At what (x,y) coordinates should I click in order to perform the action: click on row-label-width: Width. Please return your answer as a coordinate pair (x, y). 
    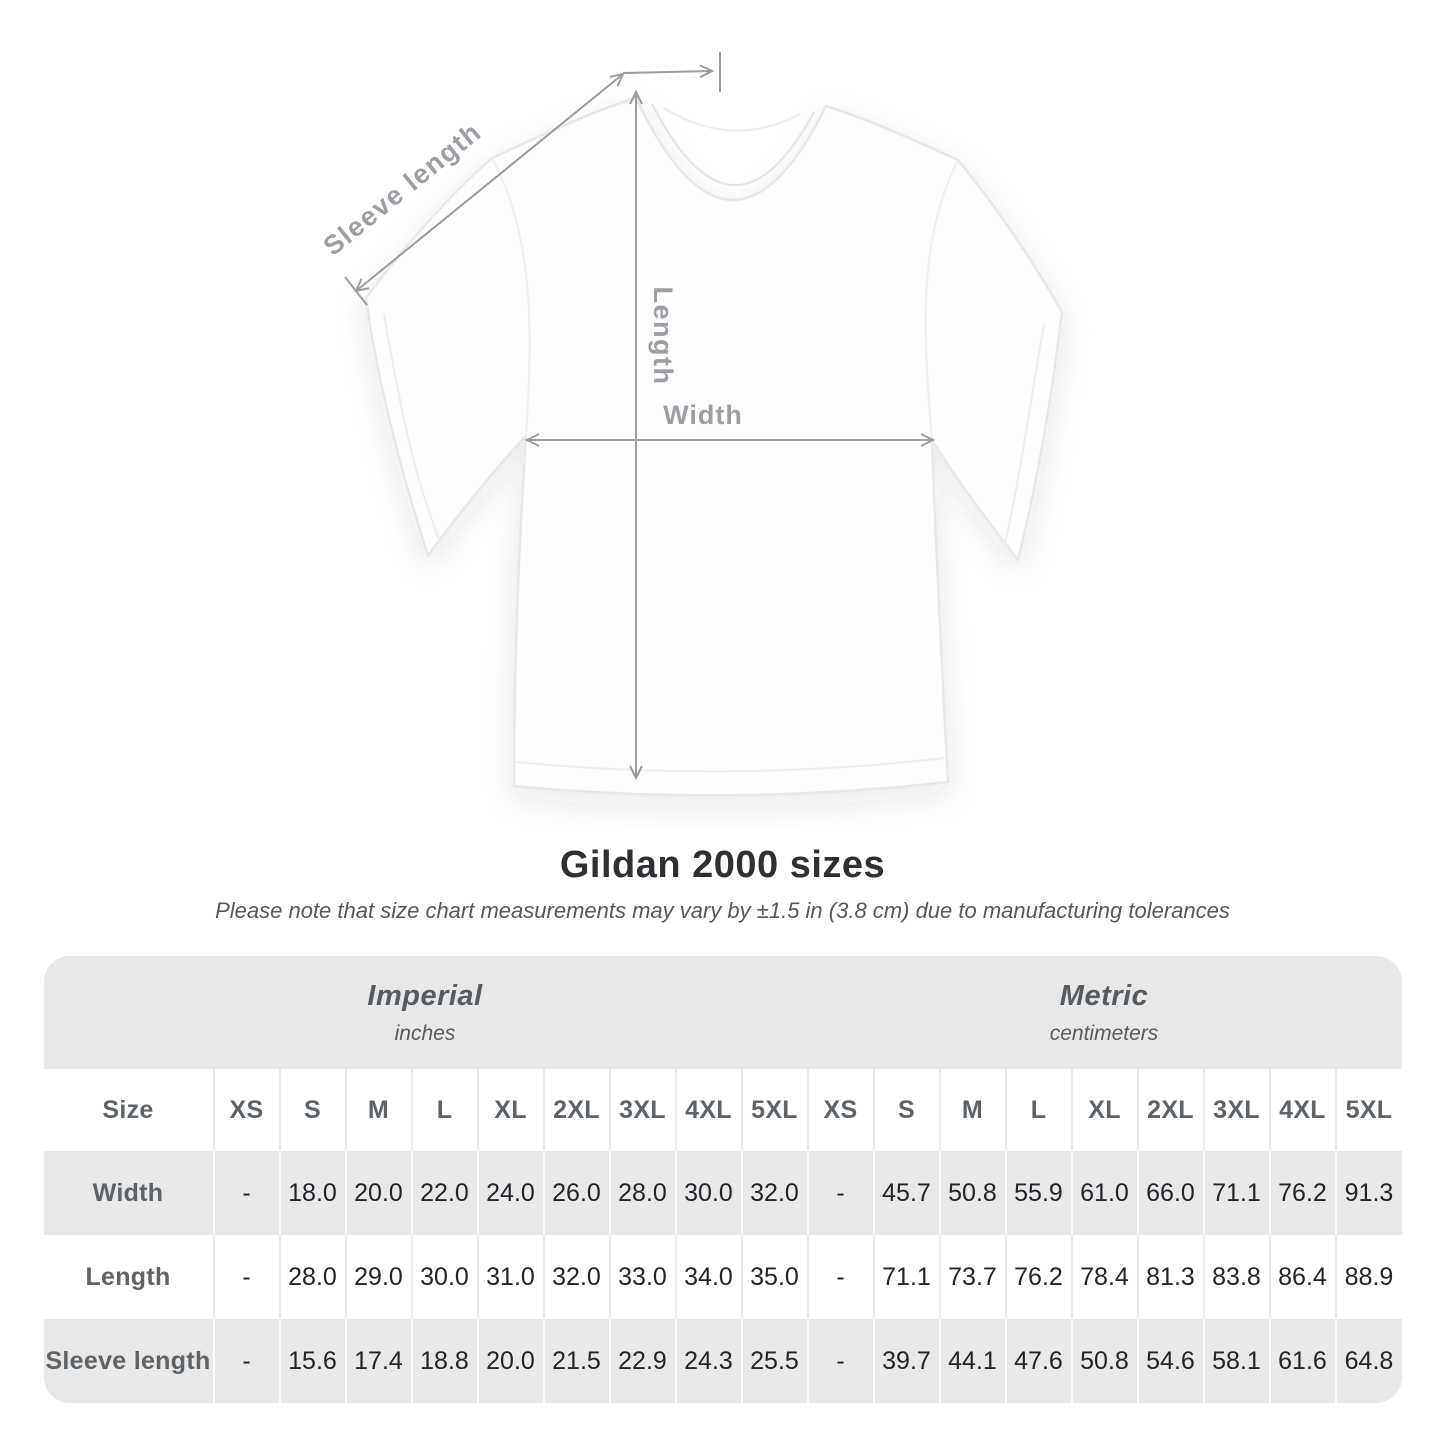
    Looking at the image, I should click on (128, 1193).